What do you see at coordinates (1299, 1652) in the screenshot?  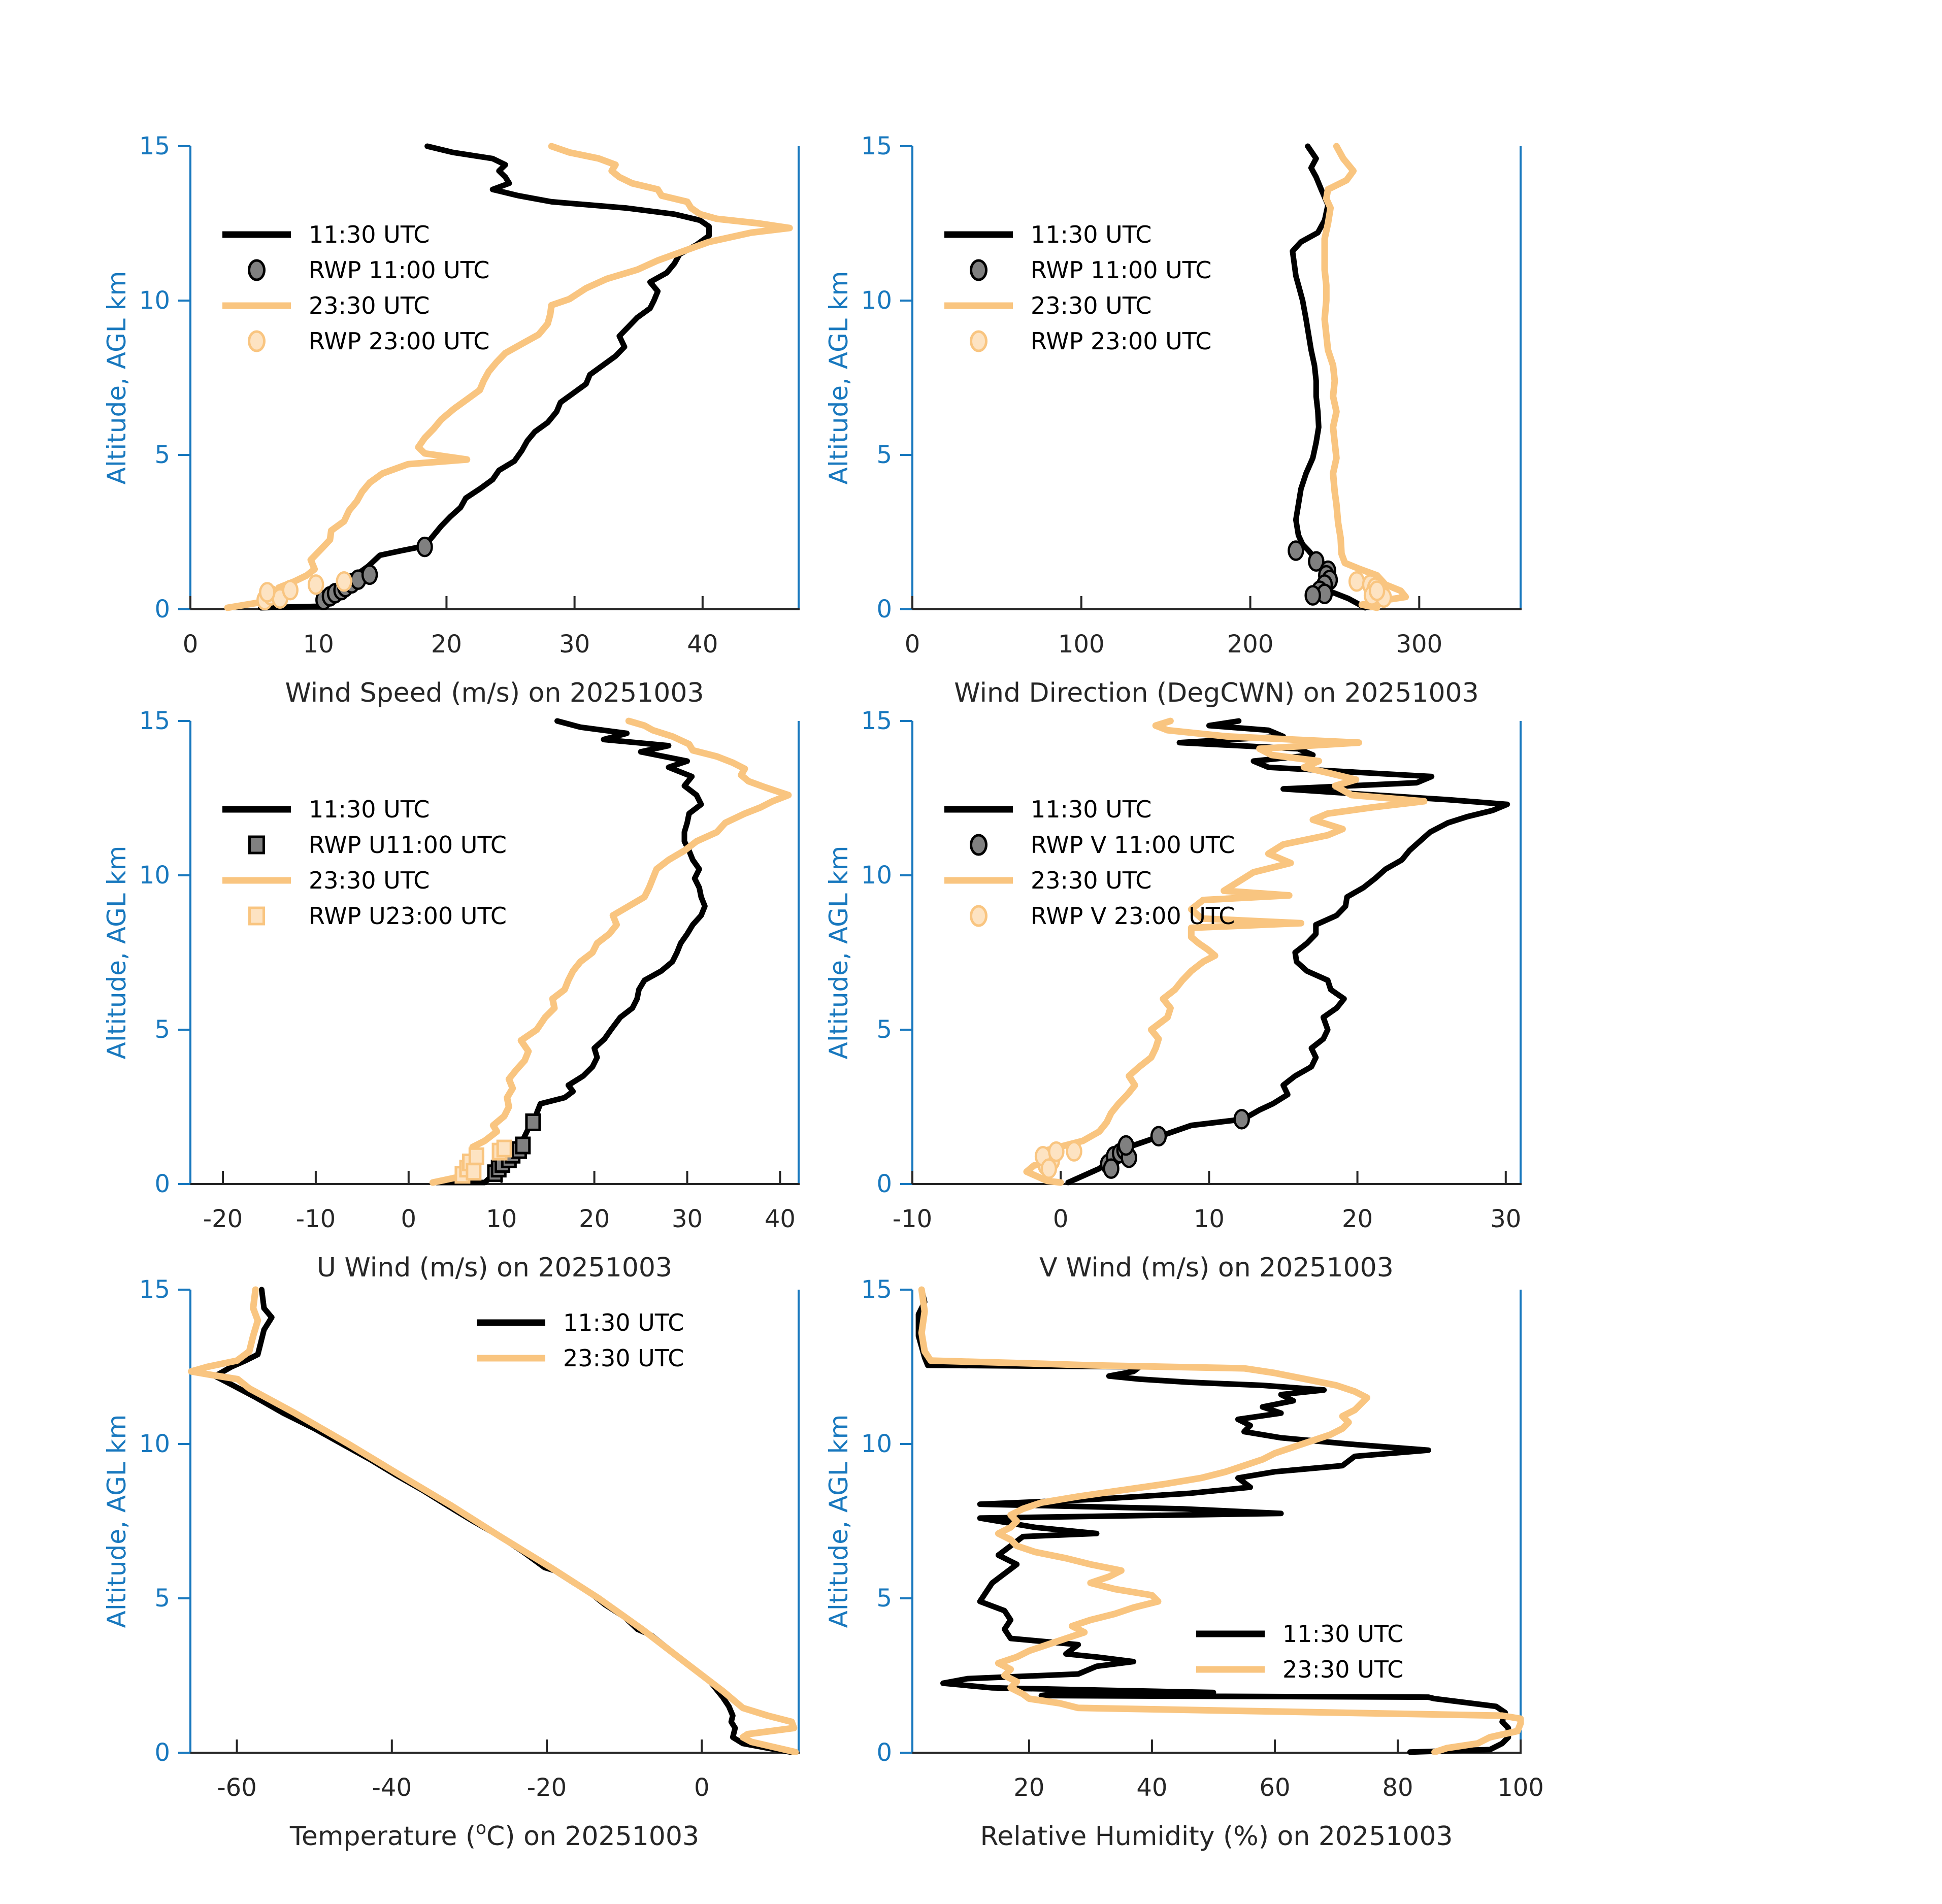 I see `legend: 11:30 UTC 23:30 UTC` at bounding box center [1299, 1652].